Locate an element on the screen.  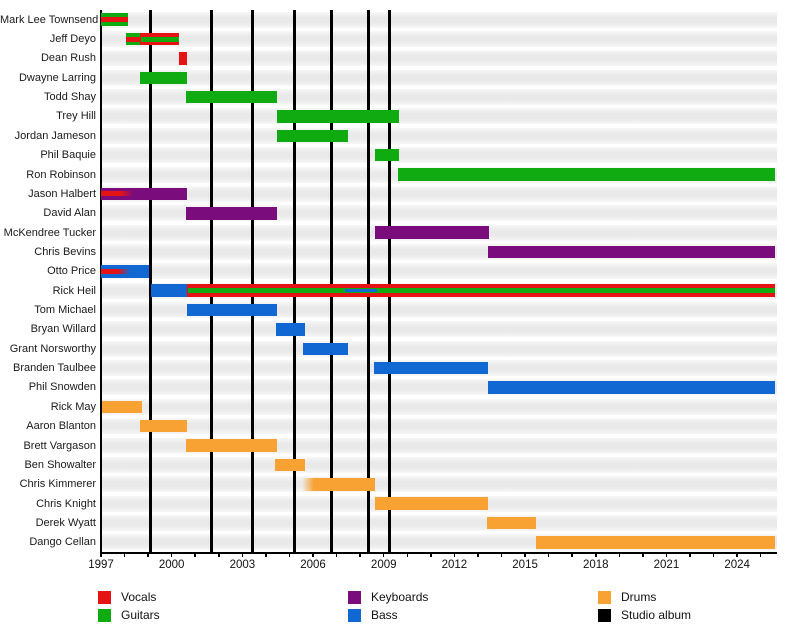
member-name-label: Brett Vargason is located at coordinates (59, 445).